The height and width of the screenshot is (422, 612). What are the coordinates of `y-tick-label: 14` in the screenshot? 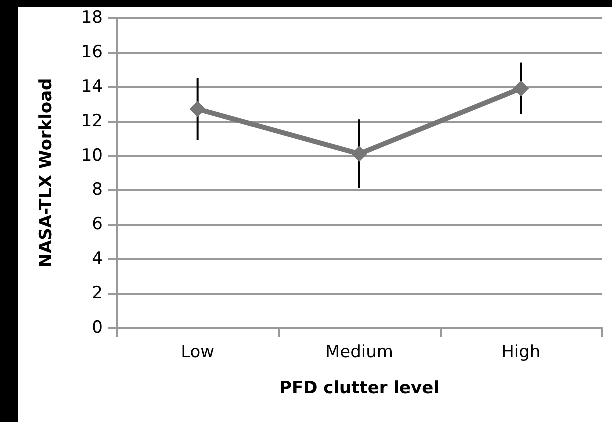 It's located at (92, 86).